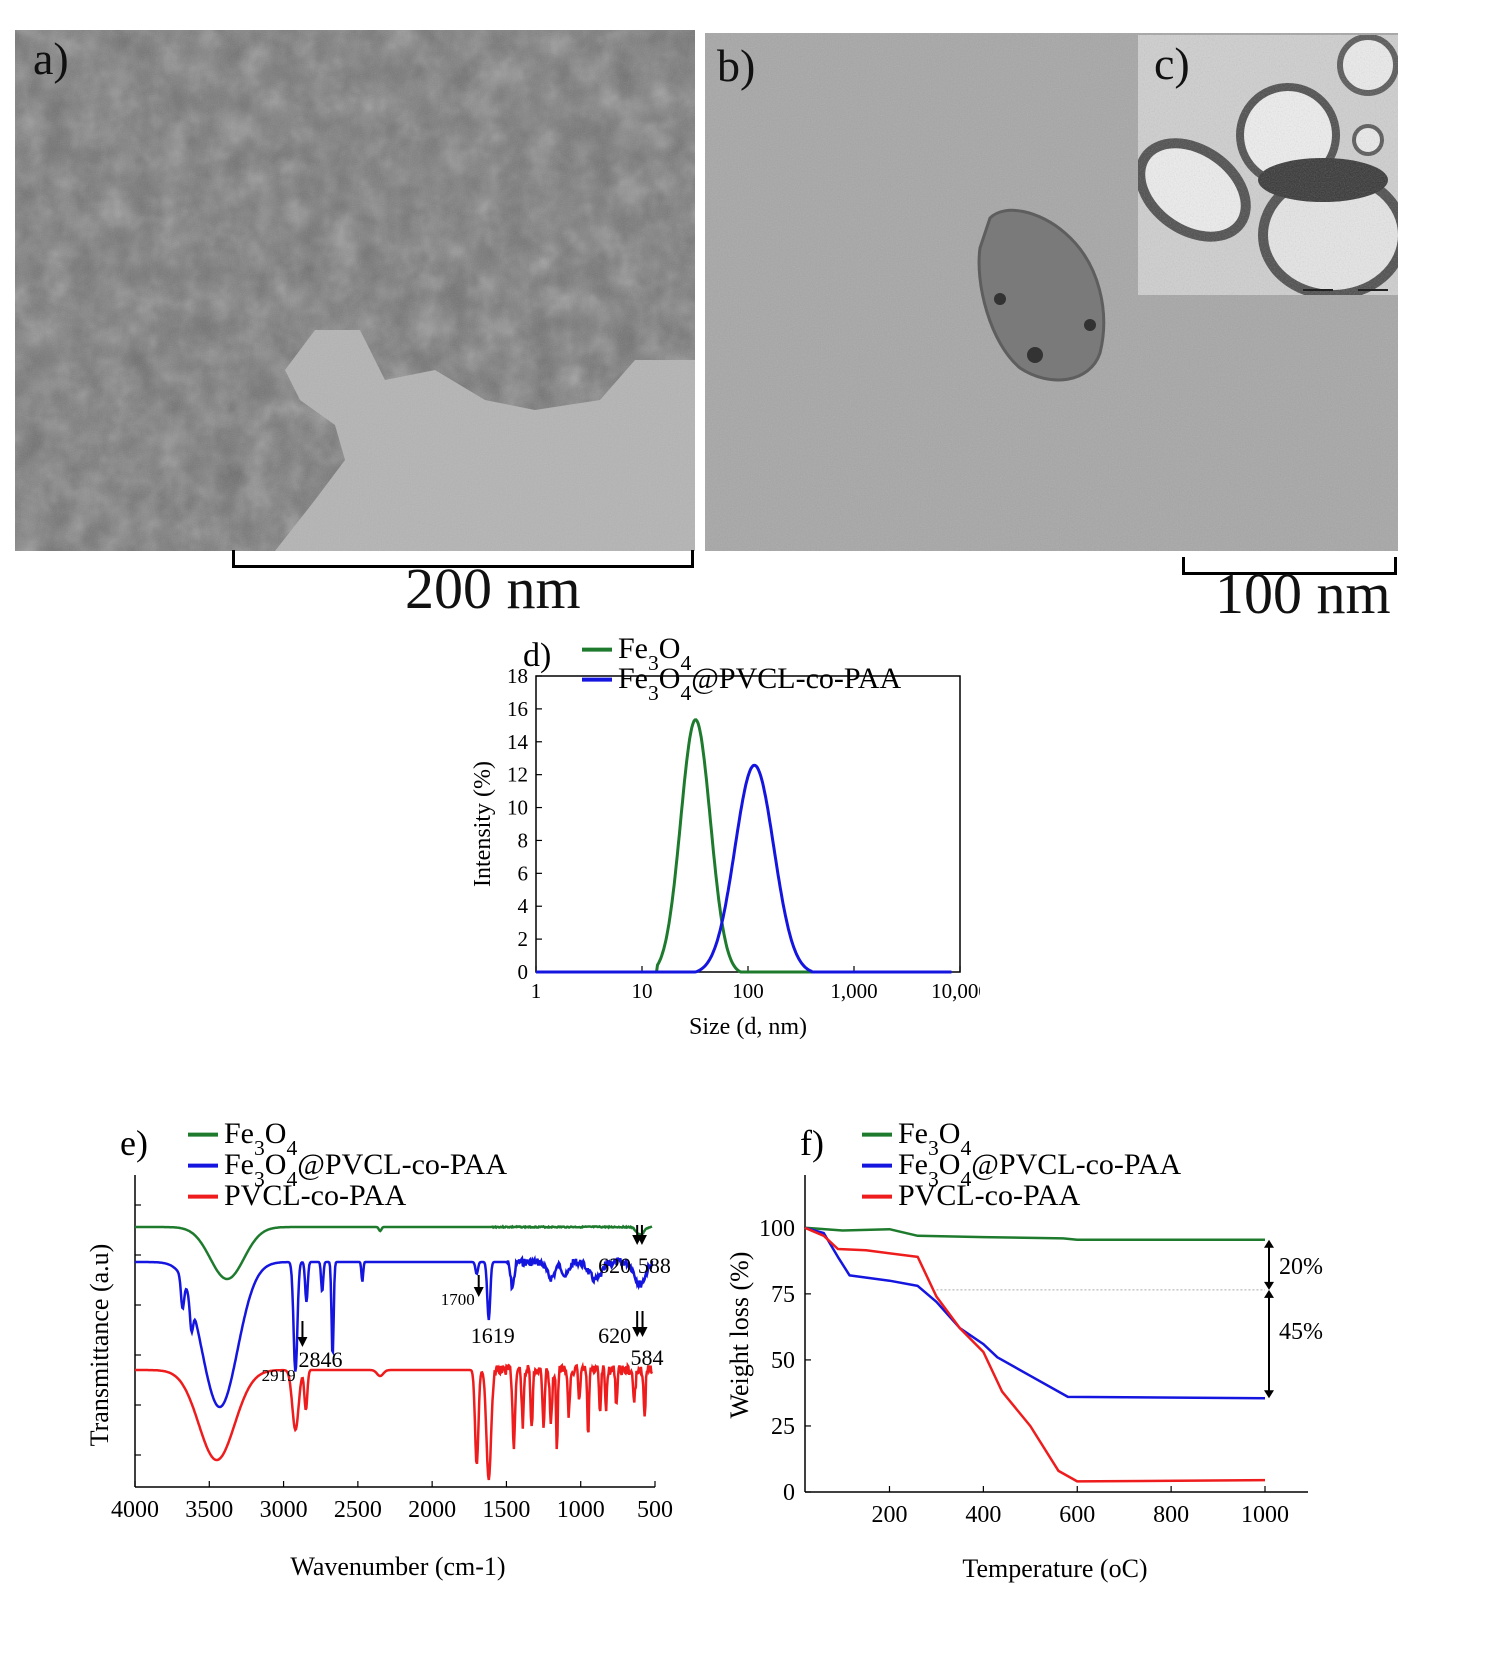 The height and width of the screenshot is (1657, 1500). Describe the element at coordinates (642, 991) in the screenshot. I see `x-tick-label: 10` at that location.